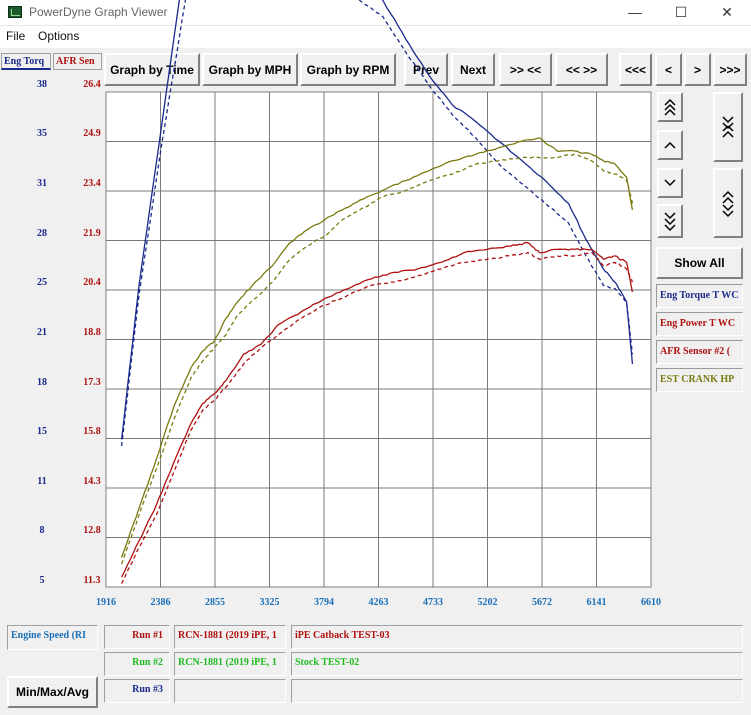 The image size is (751, 715). What do you see at coordinates (699, 380) in the screenshot?
I see `legend-est-crank-hp: EST CRANK HP` at bounding box center [699, 380].